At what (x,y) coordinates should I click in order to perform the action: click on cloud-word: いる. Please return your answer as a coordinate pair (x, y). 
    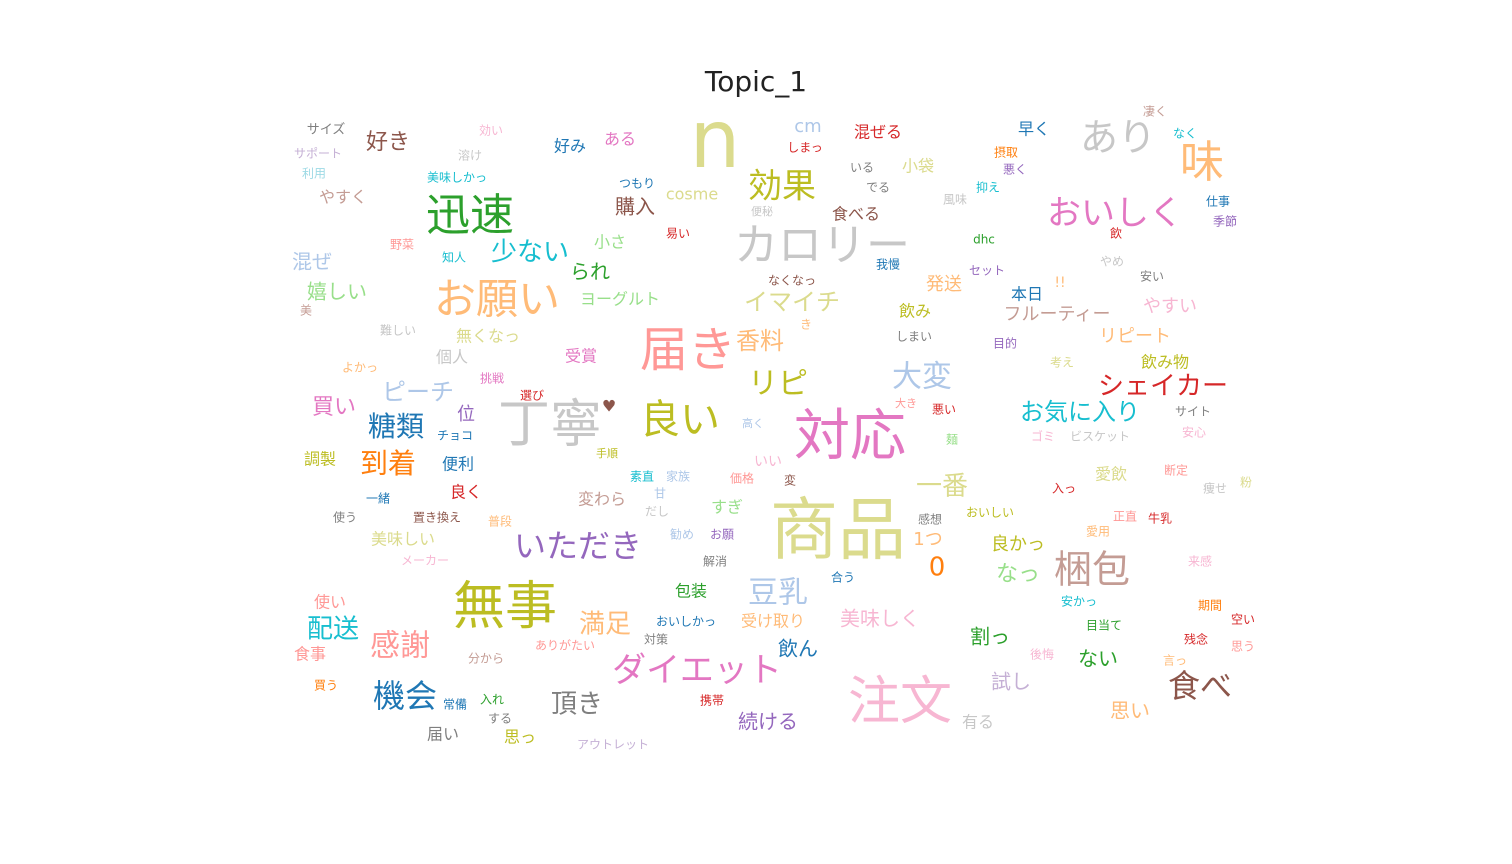
    Looking at the image, I should click on (862, 168).